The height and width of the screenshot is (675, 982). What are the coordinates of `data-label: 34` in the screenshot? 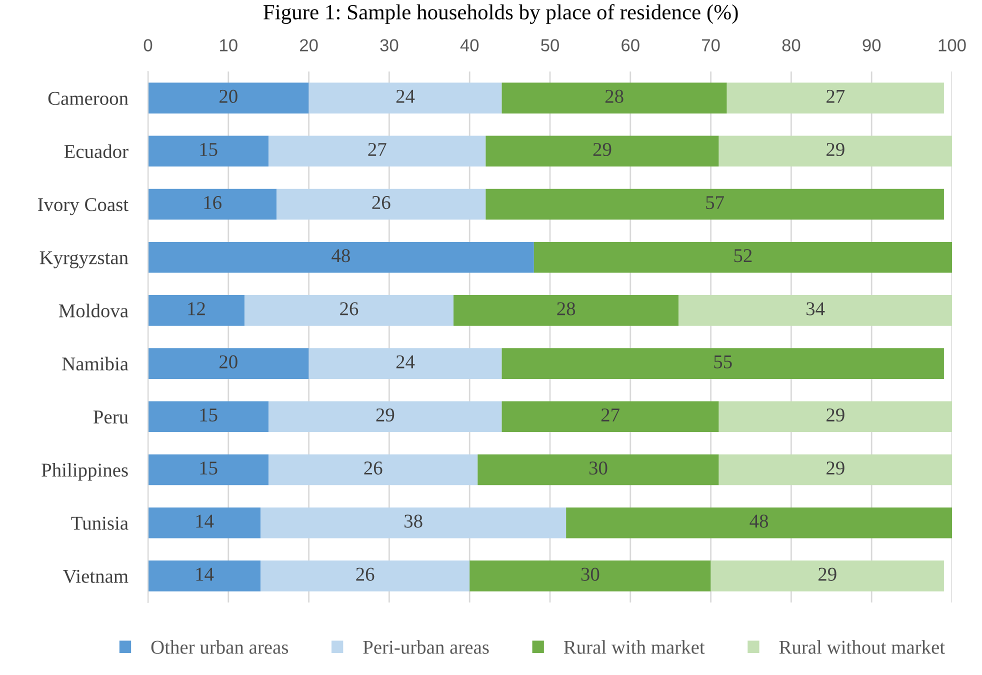 It's located at (815, 309).